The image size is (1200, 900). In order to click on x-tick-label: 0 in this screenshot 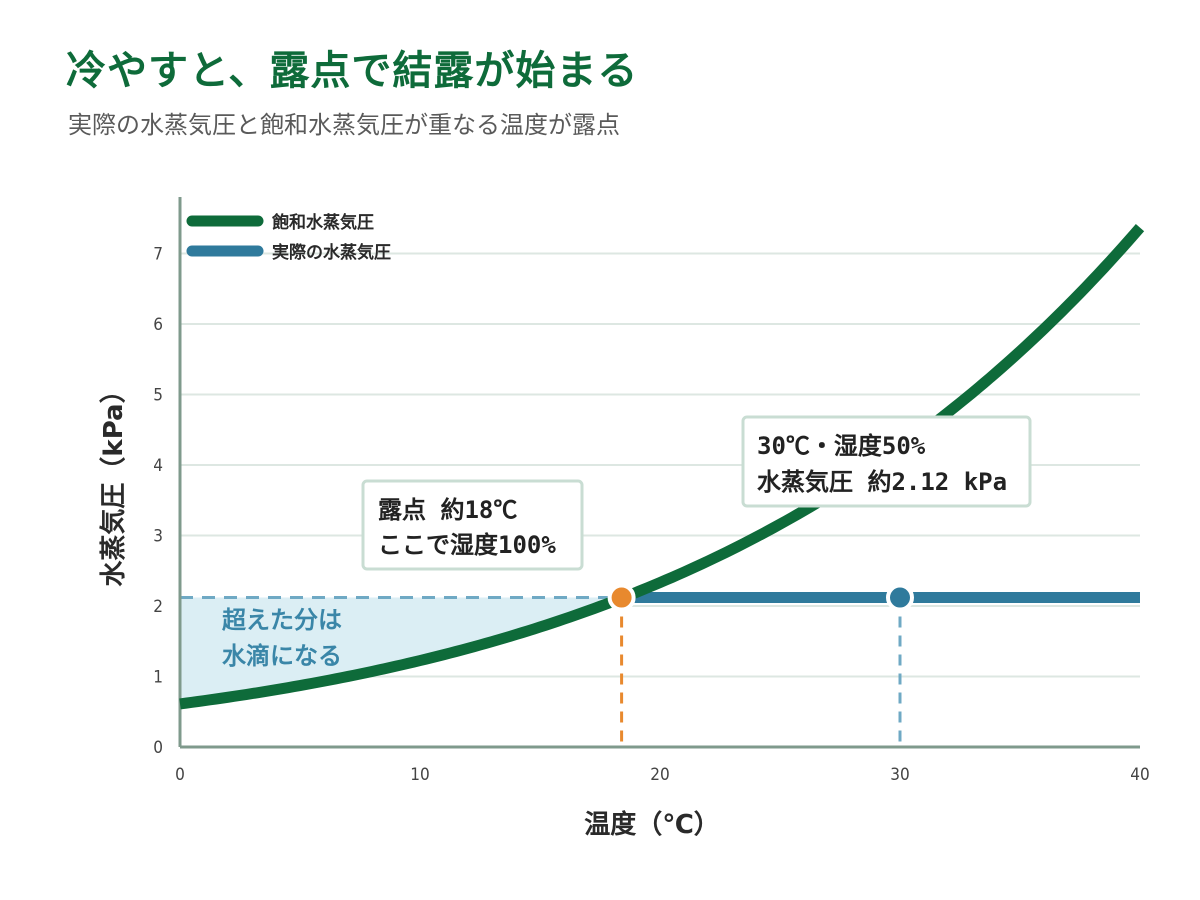, I will do `click(180, 775)`.